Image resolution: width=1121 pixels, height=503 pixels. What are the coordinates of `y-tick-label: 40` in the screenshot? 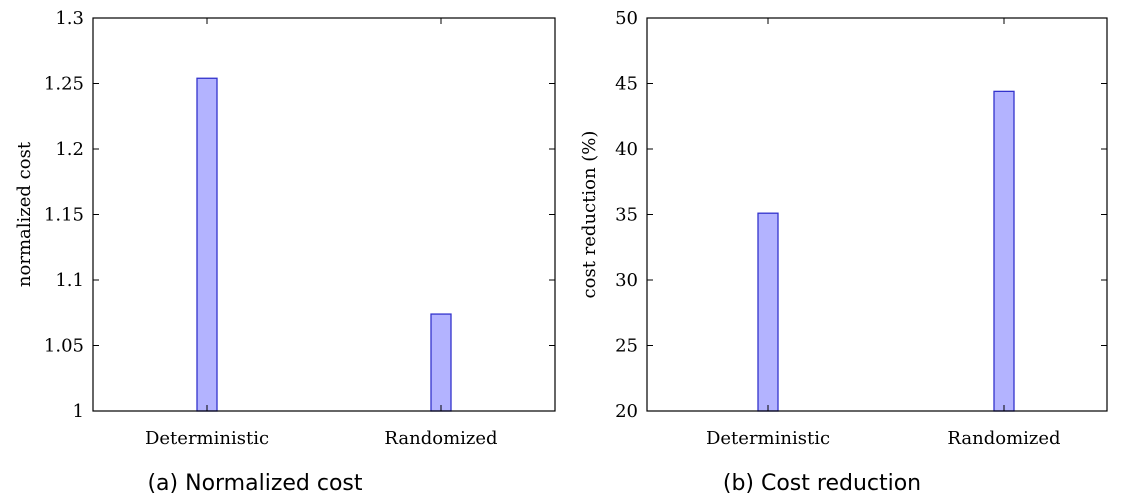 It's located at (626, 149).